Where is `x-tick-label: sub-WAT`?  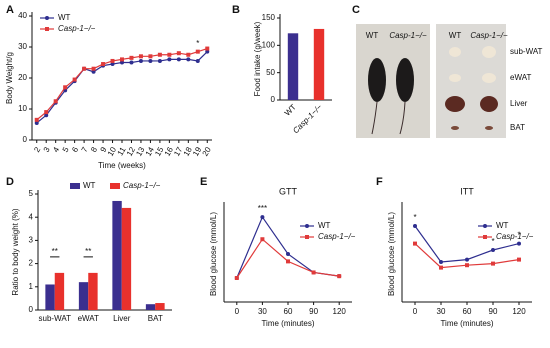 x-tick-label: sub-WAT is located at coordinates (55, 318).